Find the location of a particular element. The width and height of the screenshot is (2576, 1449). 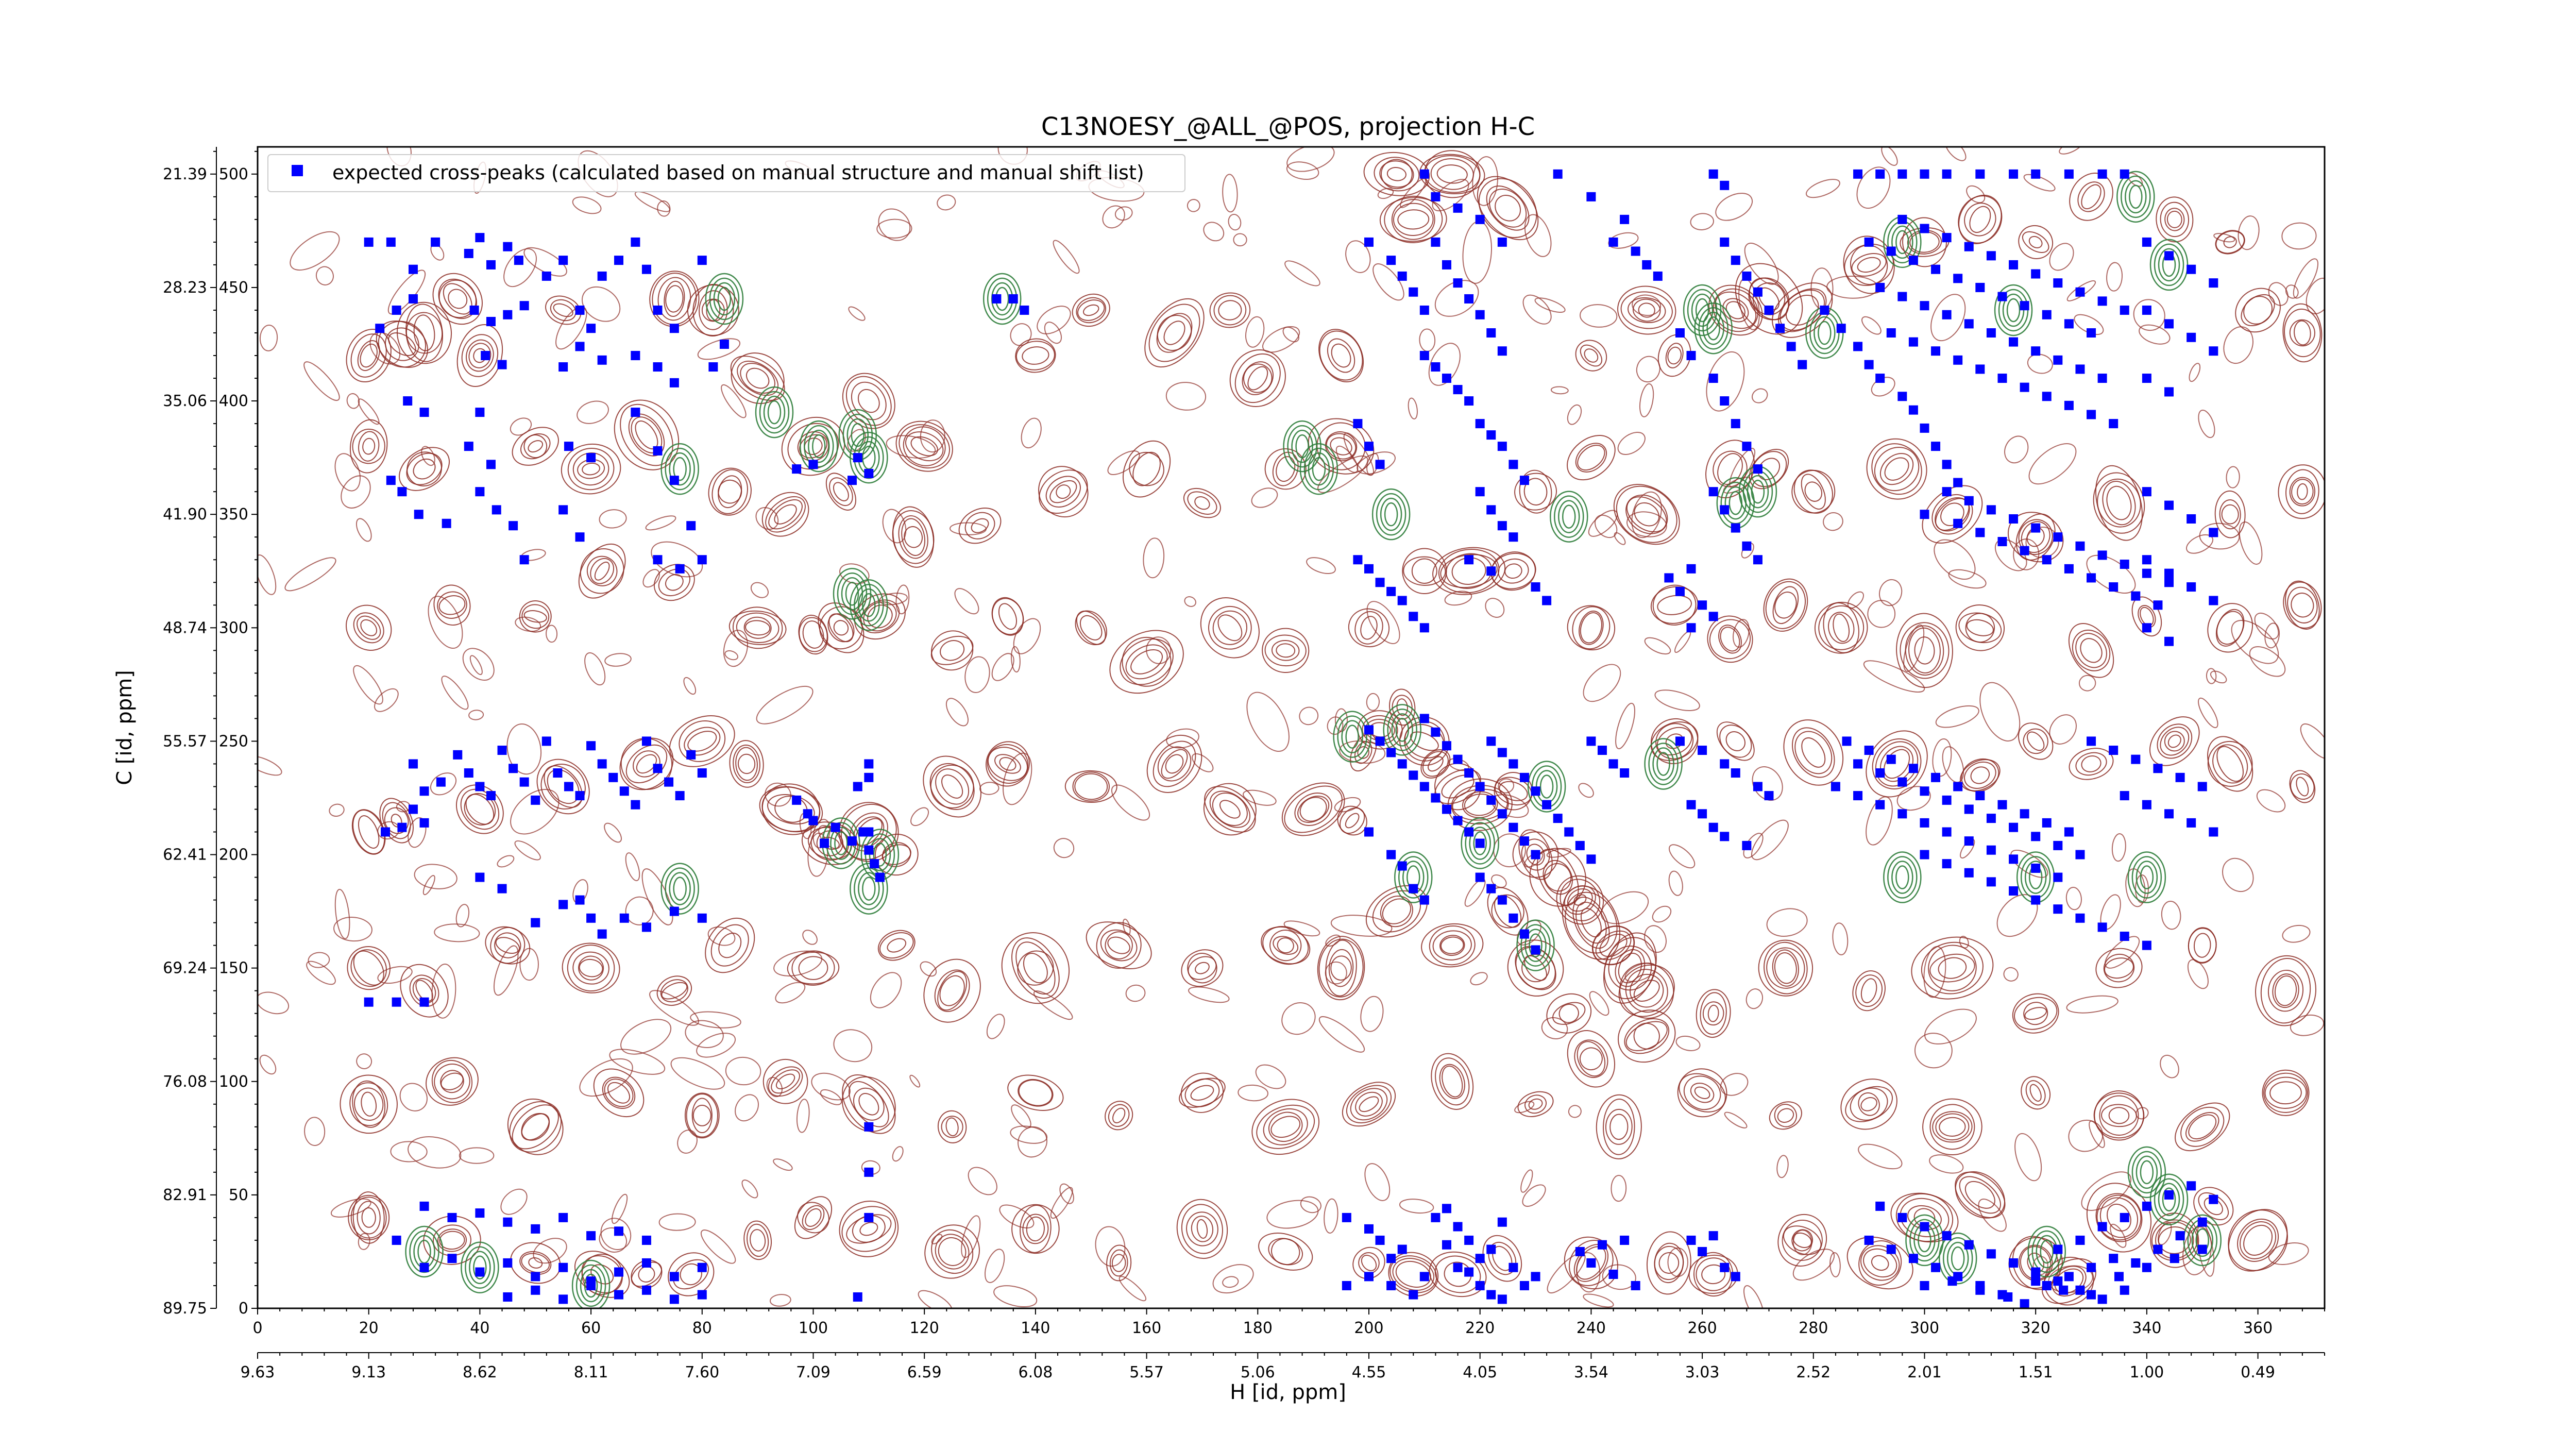

x-index-tick-label: 140 is located at coordinates (1035, 1328).